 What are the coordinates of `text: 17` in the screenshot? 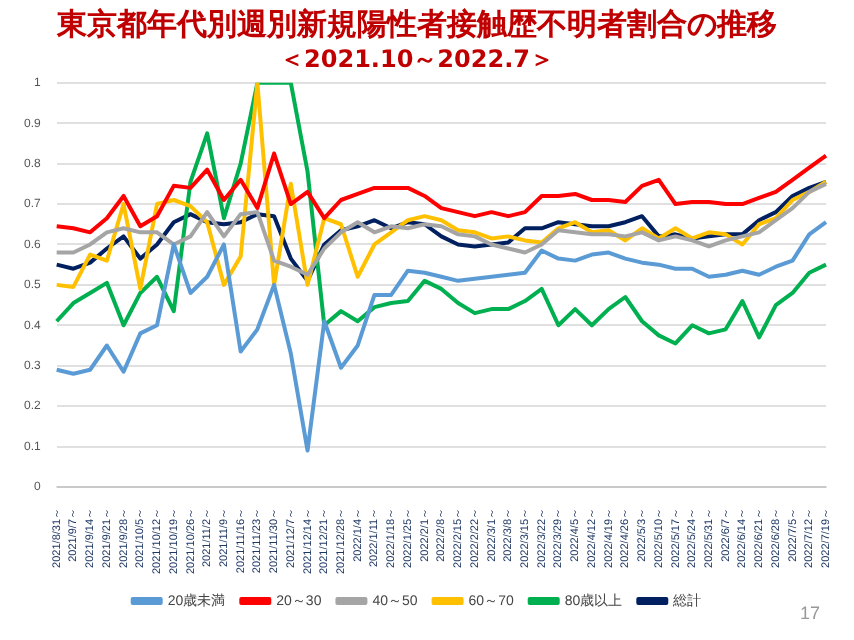 It's located at (809, 612).